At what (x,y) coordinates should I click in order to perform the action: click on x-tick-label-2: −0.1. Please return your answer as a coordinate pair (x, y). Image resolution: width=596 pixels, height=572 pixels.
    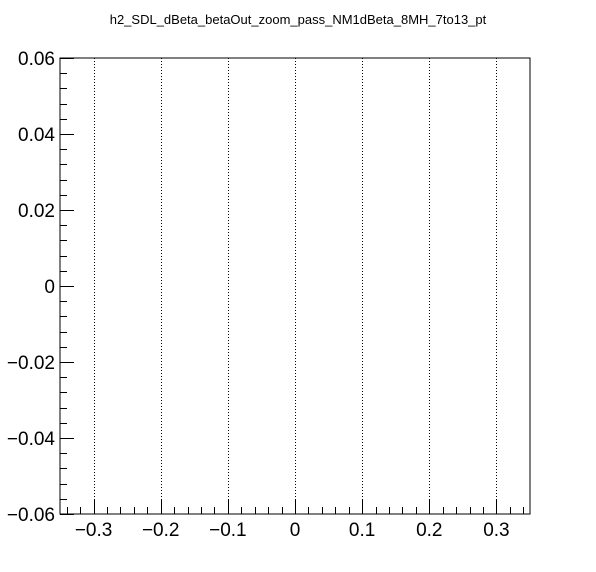
    Looking at the image, I should click on (228, 530).